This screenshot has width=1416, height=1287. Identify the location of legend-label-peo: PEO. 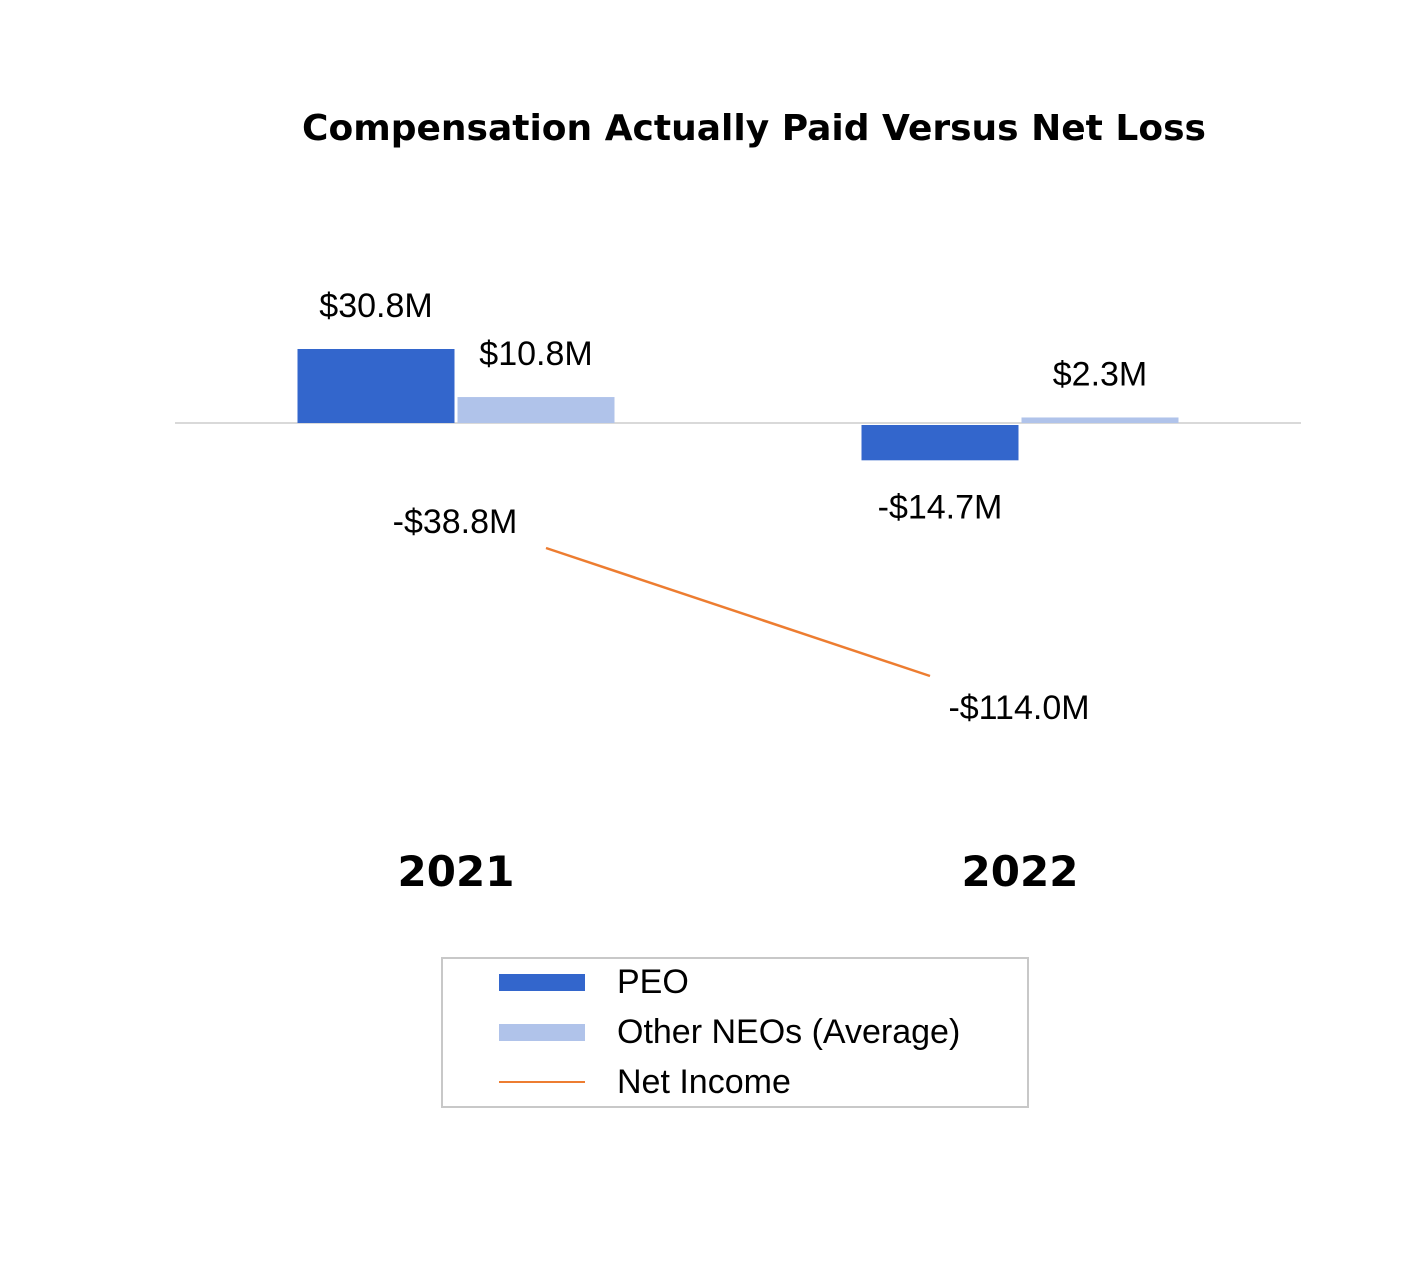
(653, 981).